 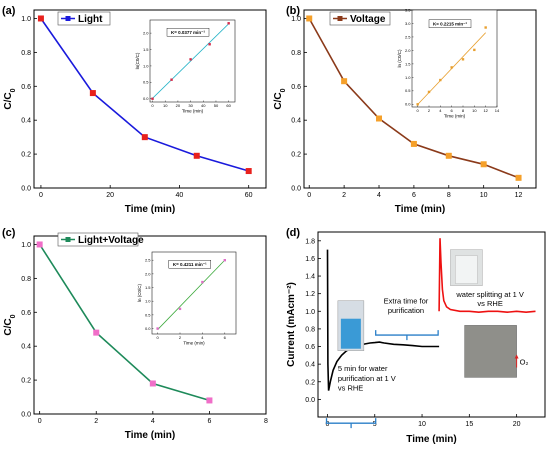 I want to click on annotation-5-min: 5 min for water, so click(x=363, y=368).